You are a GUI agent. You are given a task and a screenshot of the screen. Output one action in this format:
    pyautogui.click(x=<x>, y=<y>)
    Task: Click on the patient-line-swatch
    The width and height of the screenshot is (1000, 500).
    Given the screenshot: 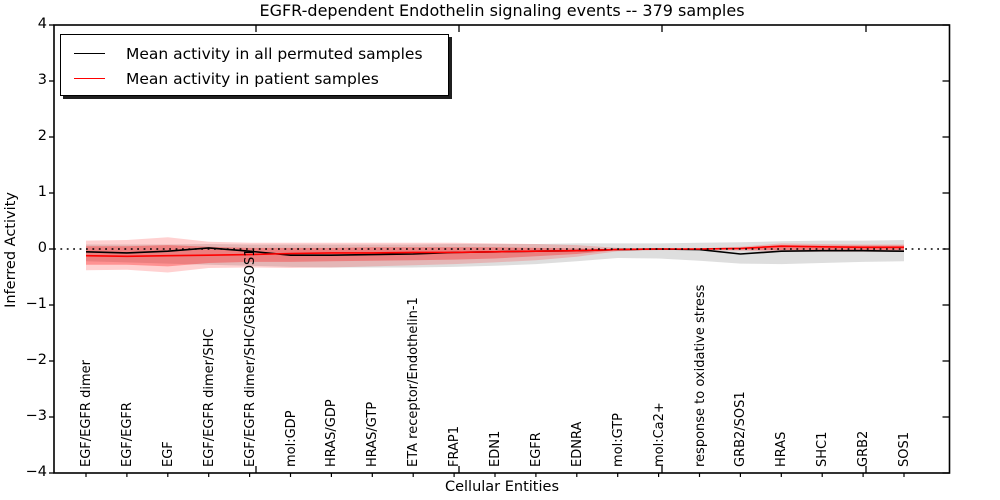 What is the action you would take?
    pyautogui.click(x=89, y=78)
    